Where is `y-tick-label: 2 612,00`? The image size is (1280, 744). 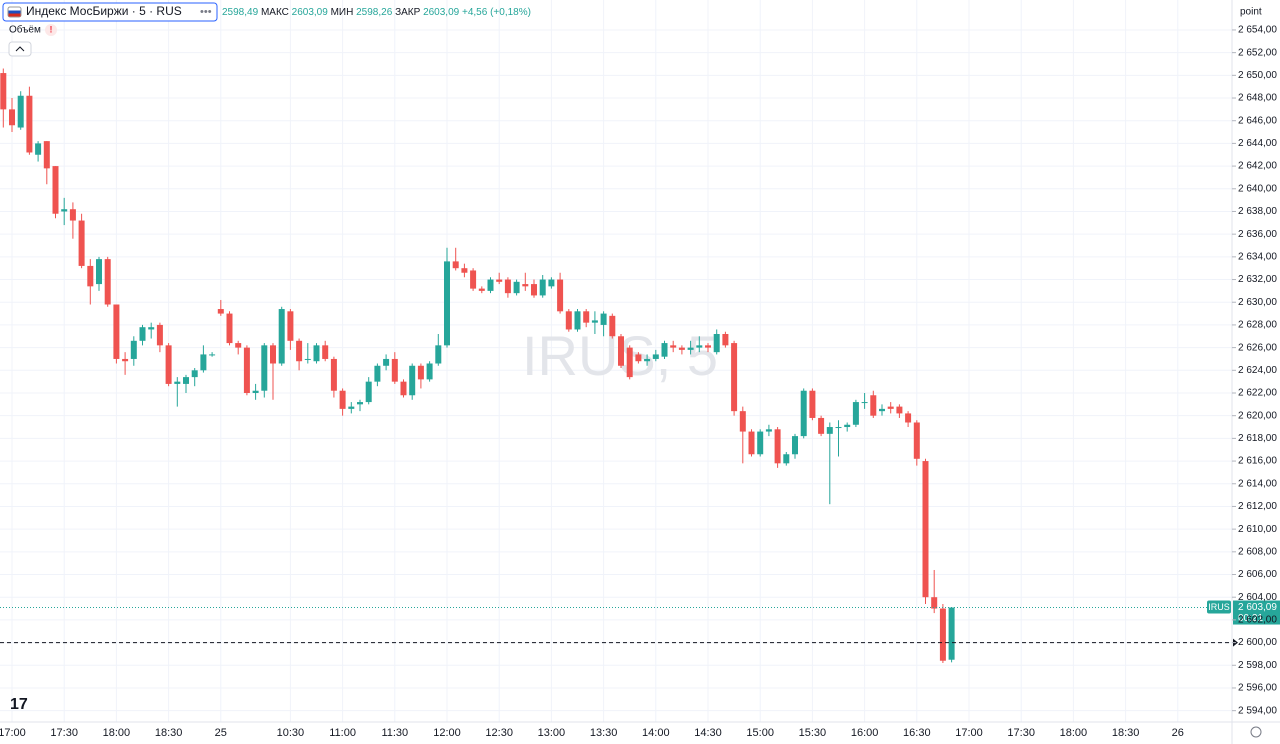
y-tick-label: 2 612,00 is located at coordinates (1257, 506).